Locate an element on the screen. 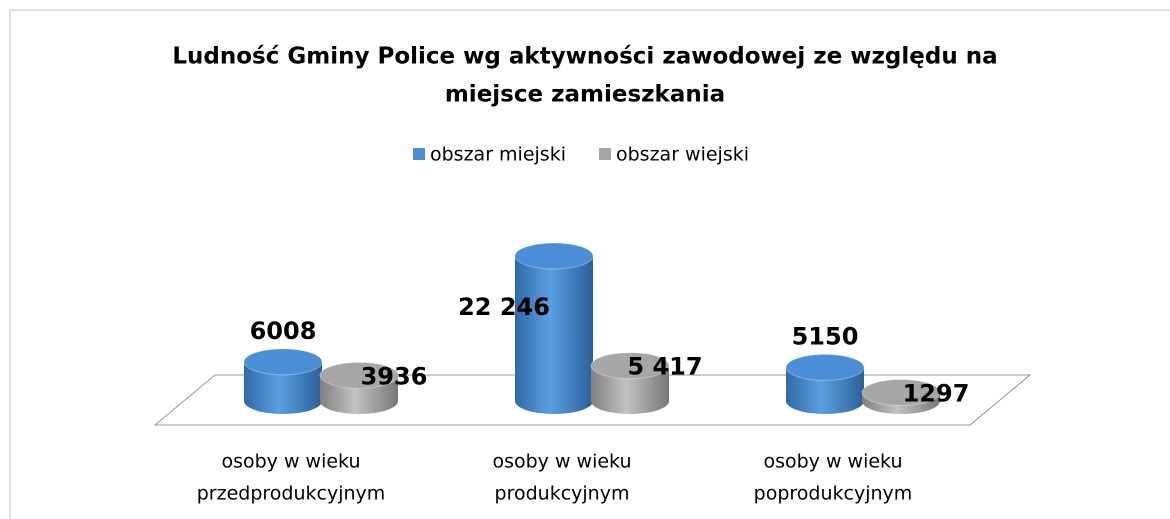  floor is located at coordinates (592, 400).